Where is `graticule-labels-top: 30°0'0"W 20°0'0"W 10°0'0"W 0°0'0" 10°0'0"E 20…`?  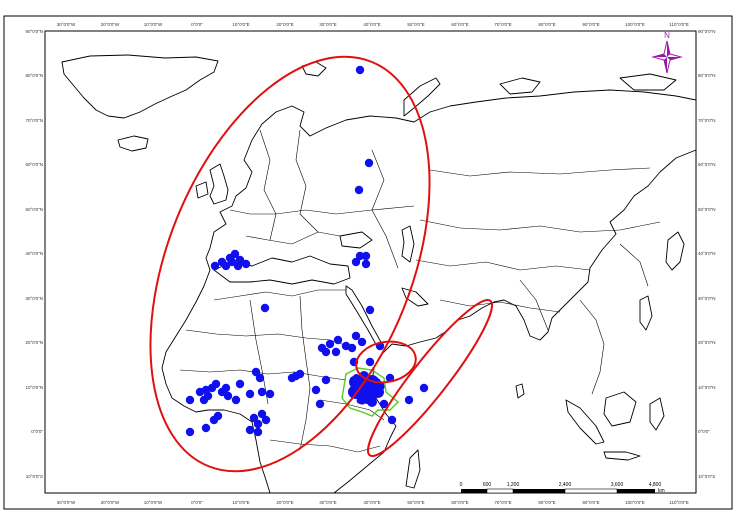 graticule-labels-top: 30°0'0"W 20°0'0"W 10°0'0"W 0°0'0" 10°0'0"E 20… is located at coordinates (373, 24).